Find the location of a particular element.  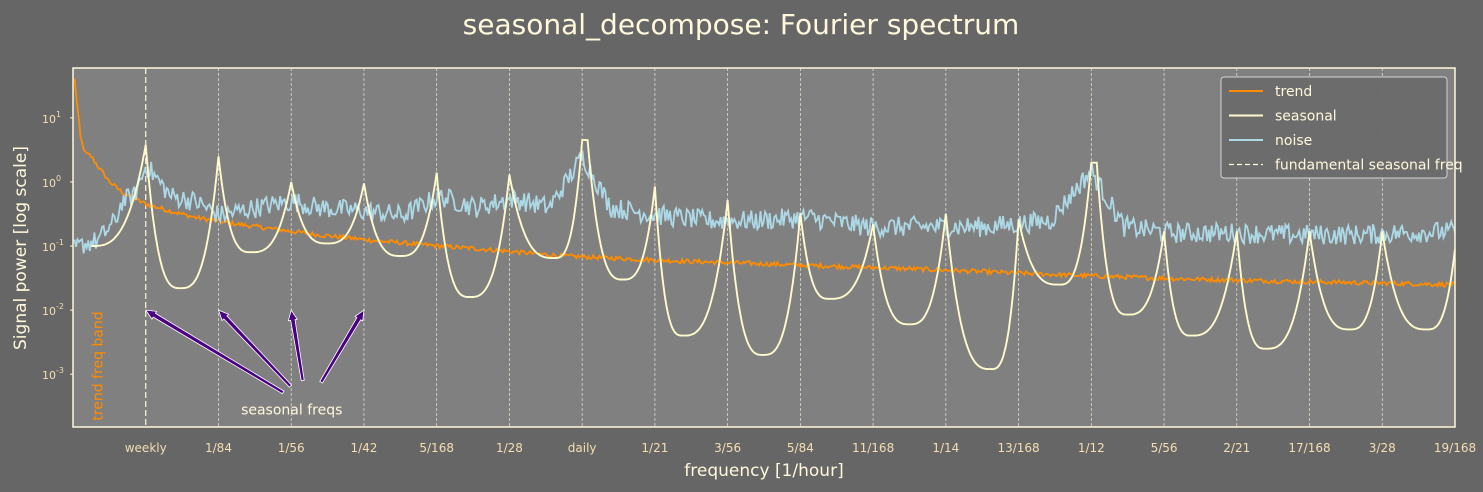

y-tick-labels: 10¹ 10⁰ 10⁻¹ 10⁻² 10⁻³ is located at coordinates (57, 246).